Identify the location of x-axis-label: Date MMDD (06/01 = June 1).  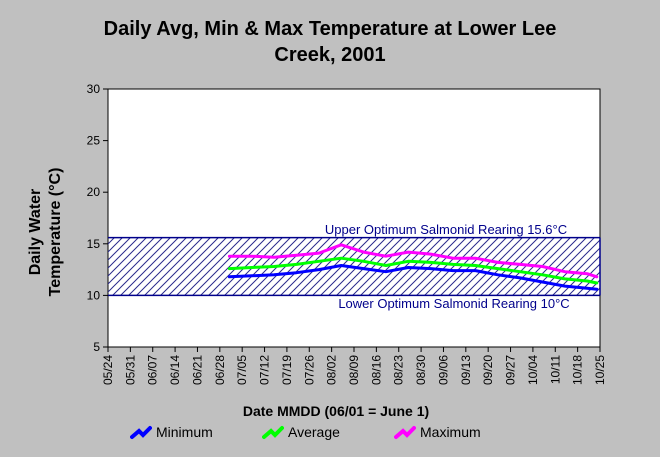
(336, 411).